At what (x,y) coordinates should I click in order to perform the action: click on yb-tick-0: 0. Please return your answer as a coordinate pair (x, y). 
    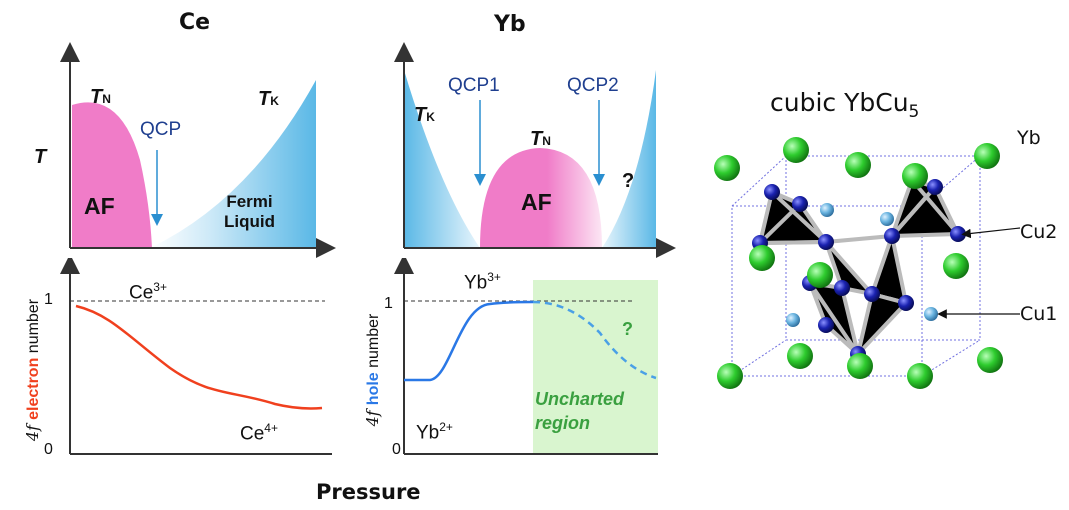
    Looking at the image, I should click on (396, 449).